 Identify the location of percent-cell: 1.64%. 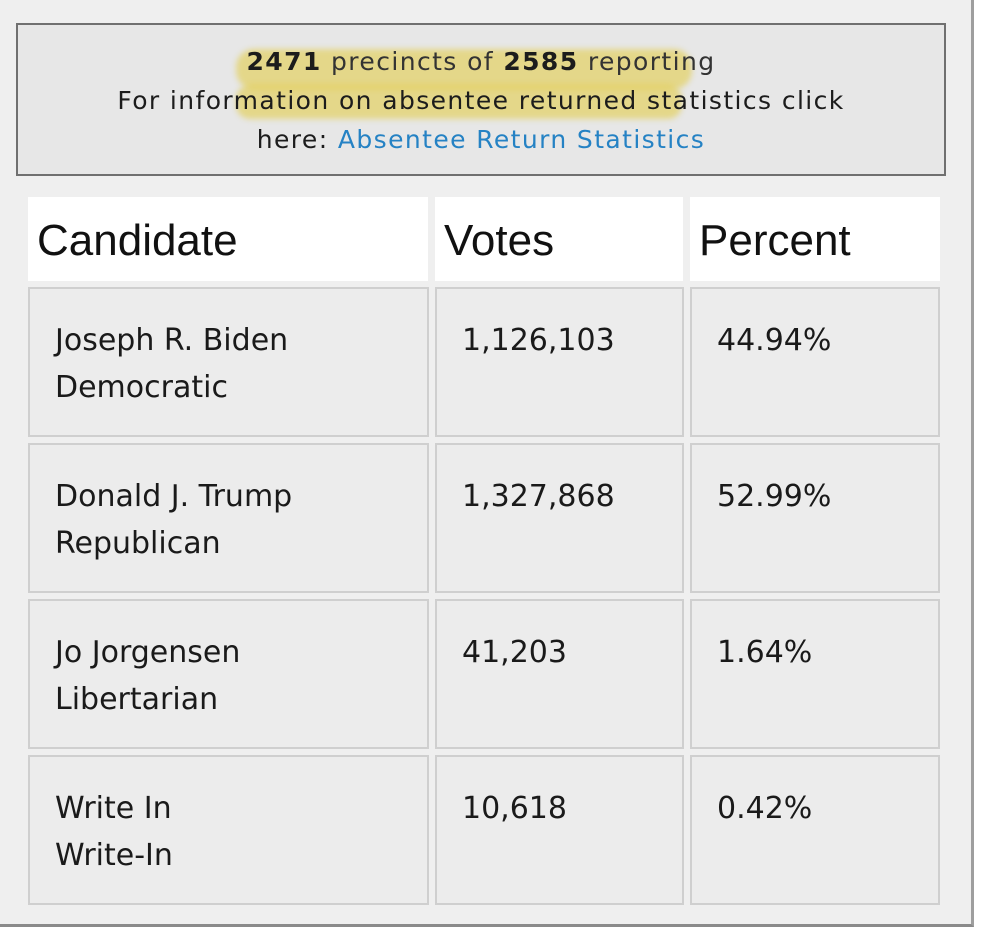
(815, 674).